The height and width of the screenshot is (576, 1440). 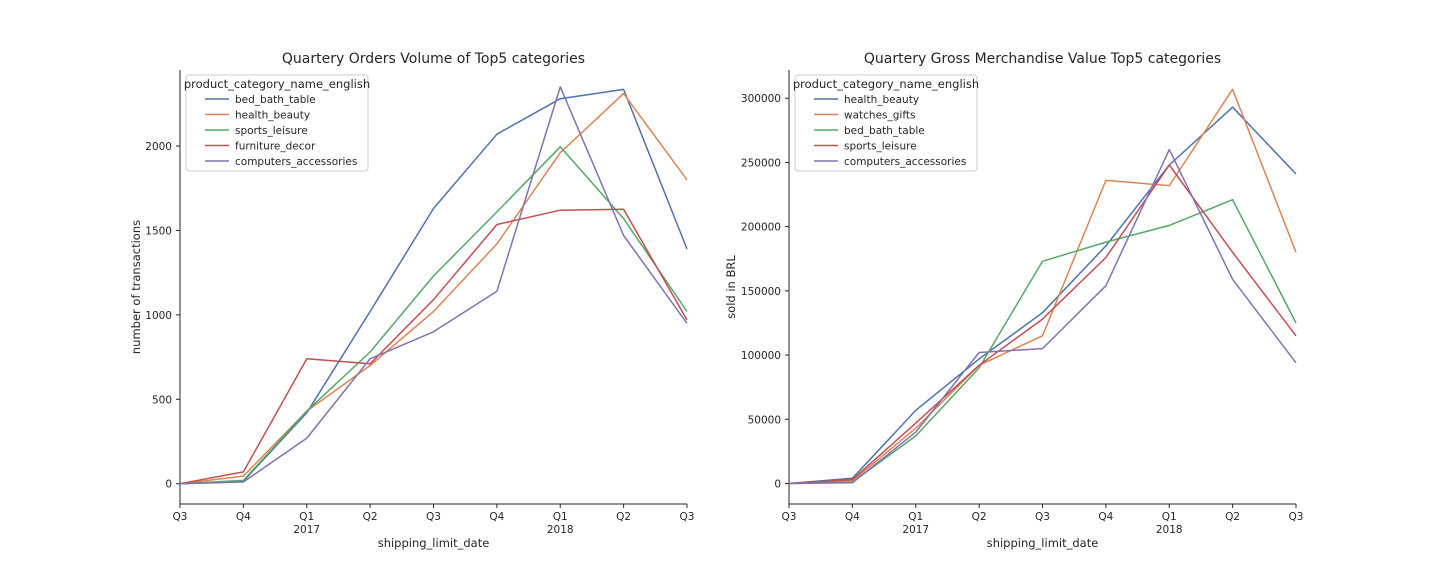 I want to click on y-tick-label: 1000, so click(x=158, y=316).